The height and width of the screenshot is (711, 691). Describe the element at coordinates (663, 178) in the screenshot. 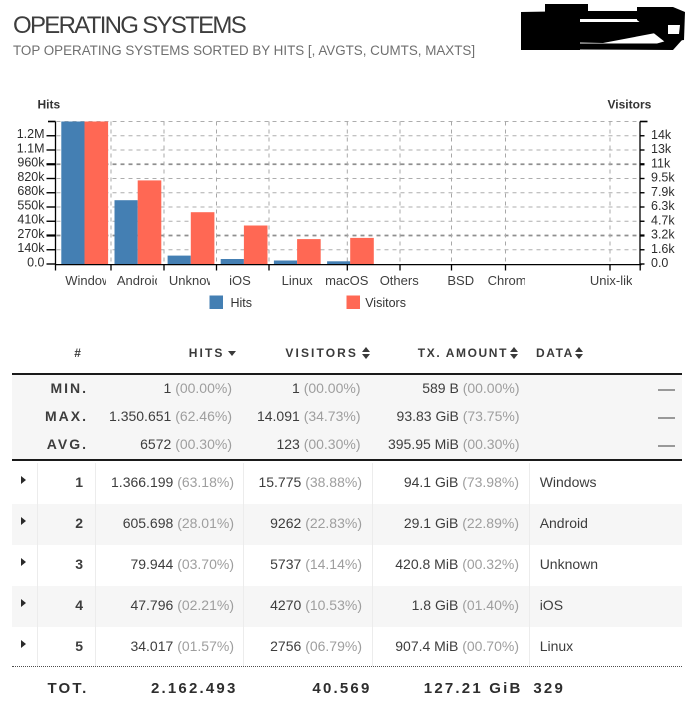

I see `svg-text: 9.5k` at that location.